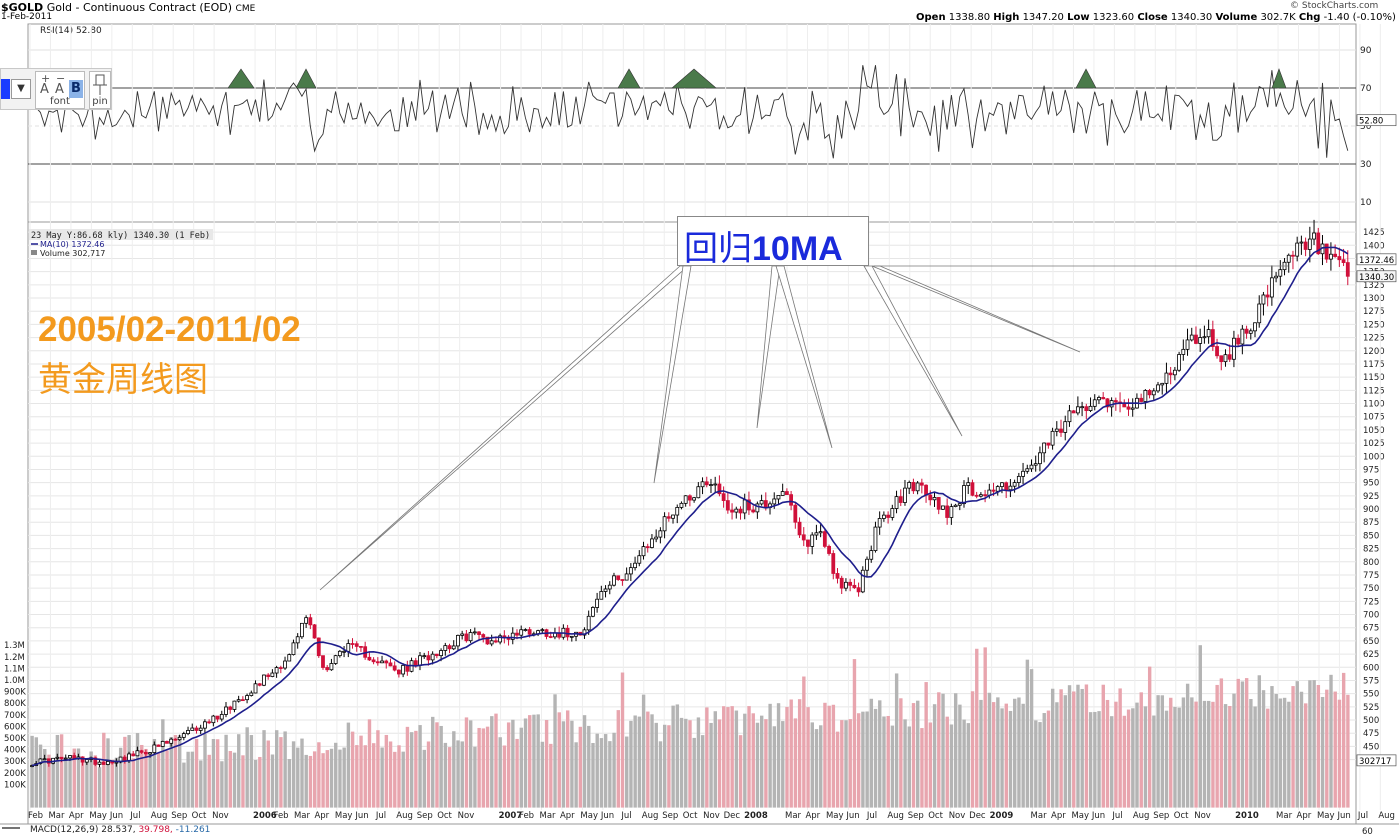  I want to click on color-swatch, so click(5, 89).